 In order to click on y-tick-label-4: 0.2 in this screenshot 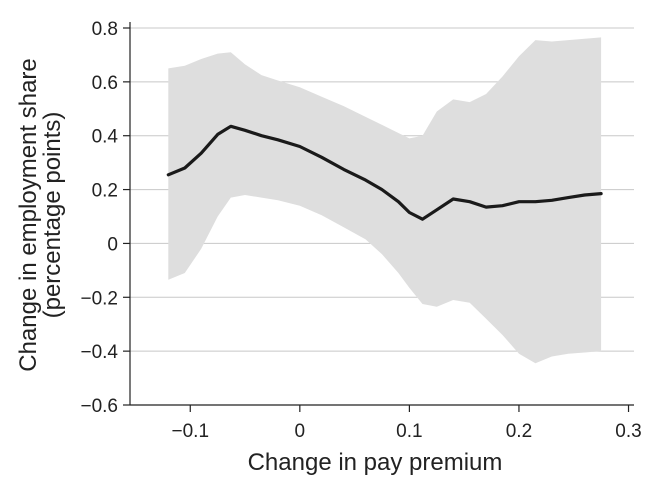, I will do `click(105, 191)`.